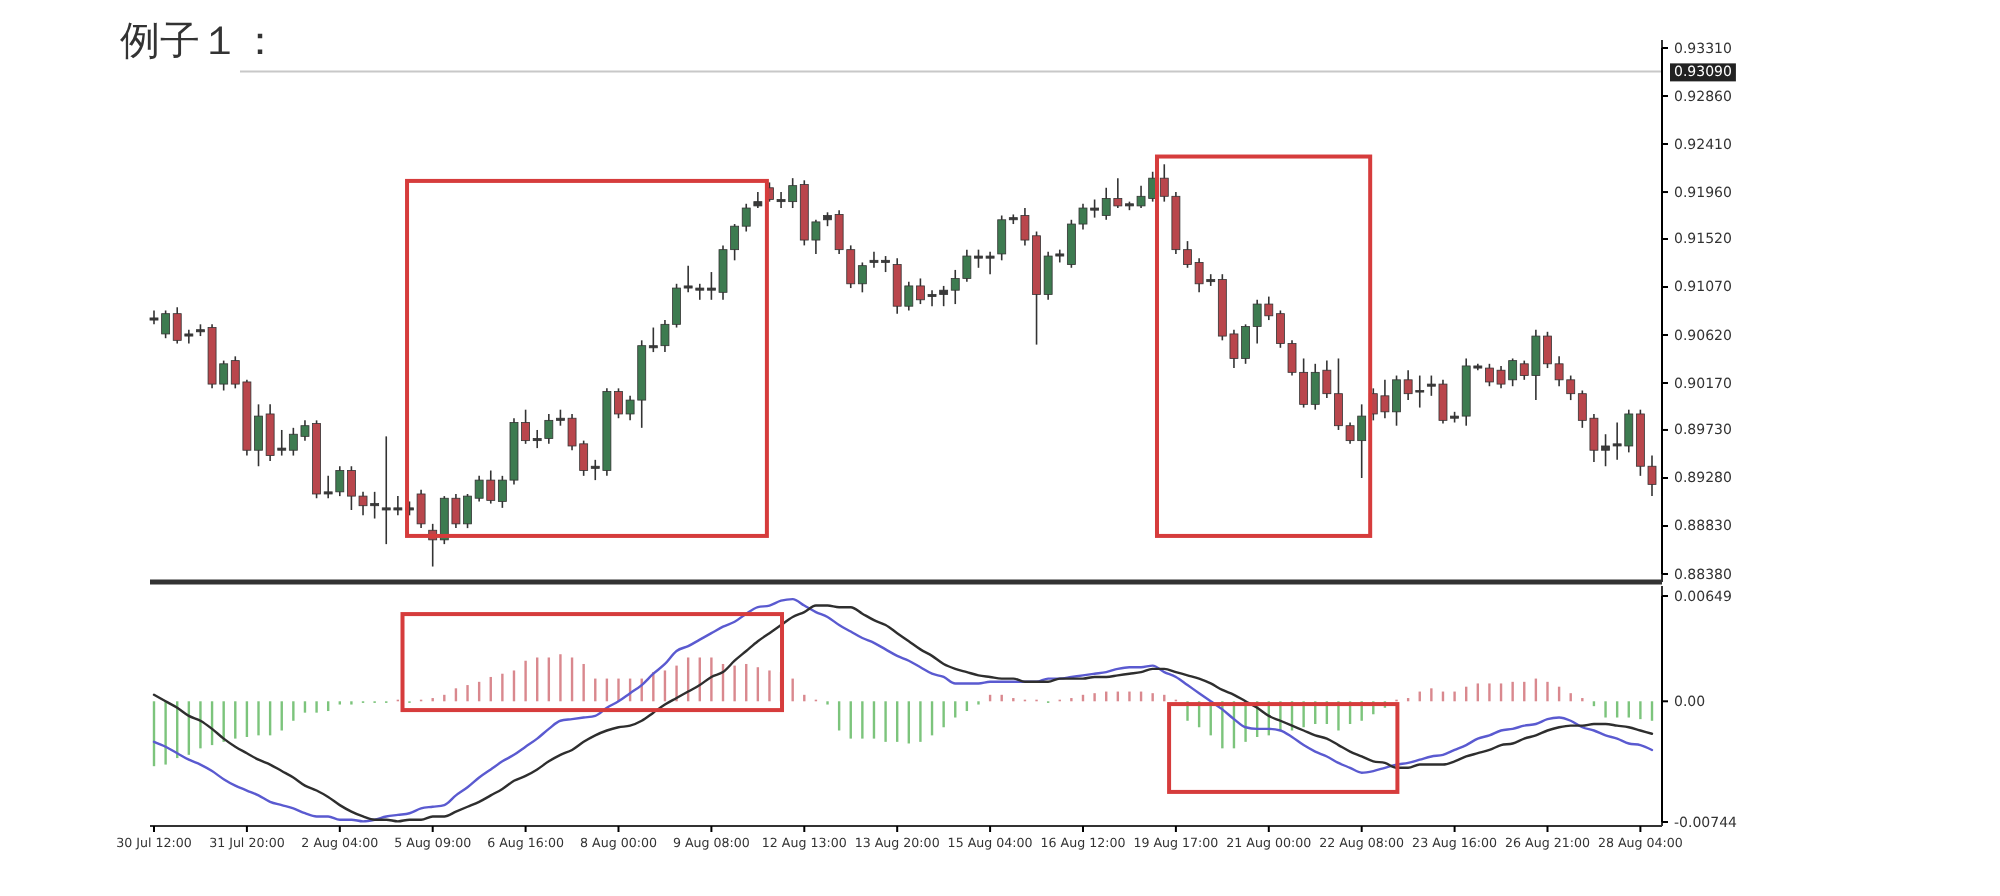 The height and width of the screenshot is (896, 2000). What do you see at coordinates (200, 40) in the screenshot?
I see `chart-title: 例子１：` at bounding box center [200, 40].